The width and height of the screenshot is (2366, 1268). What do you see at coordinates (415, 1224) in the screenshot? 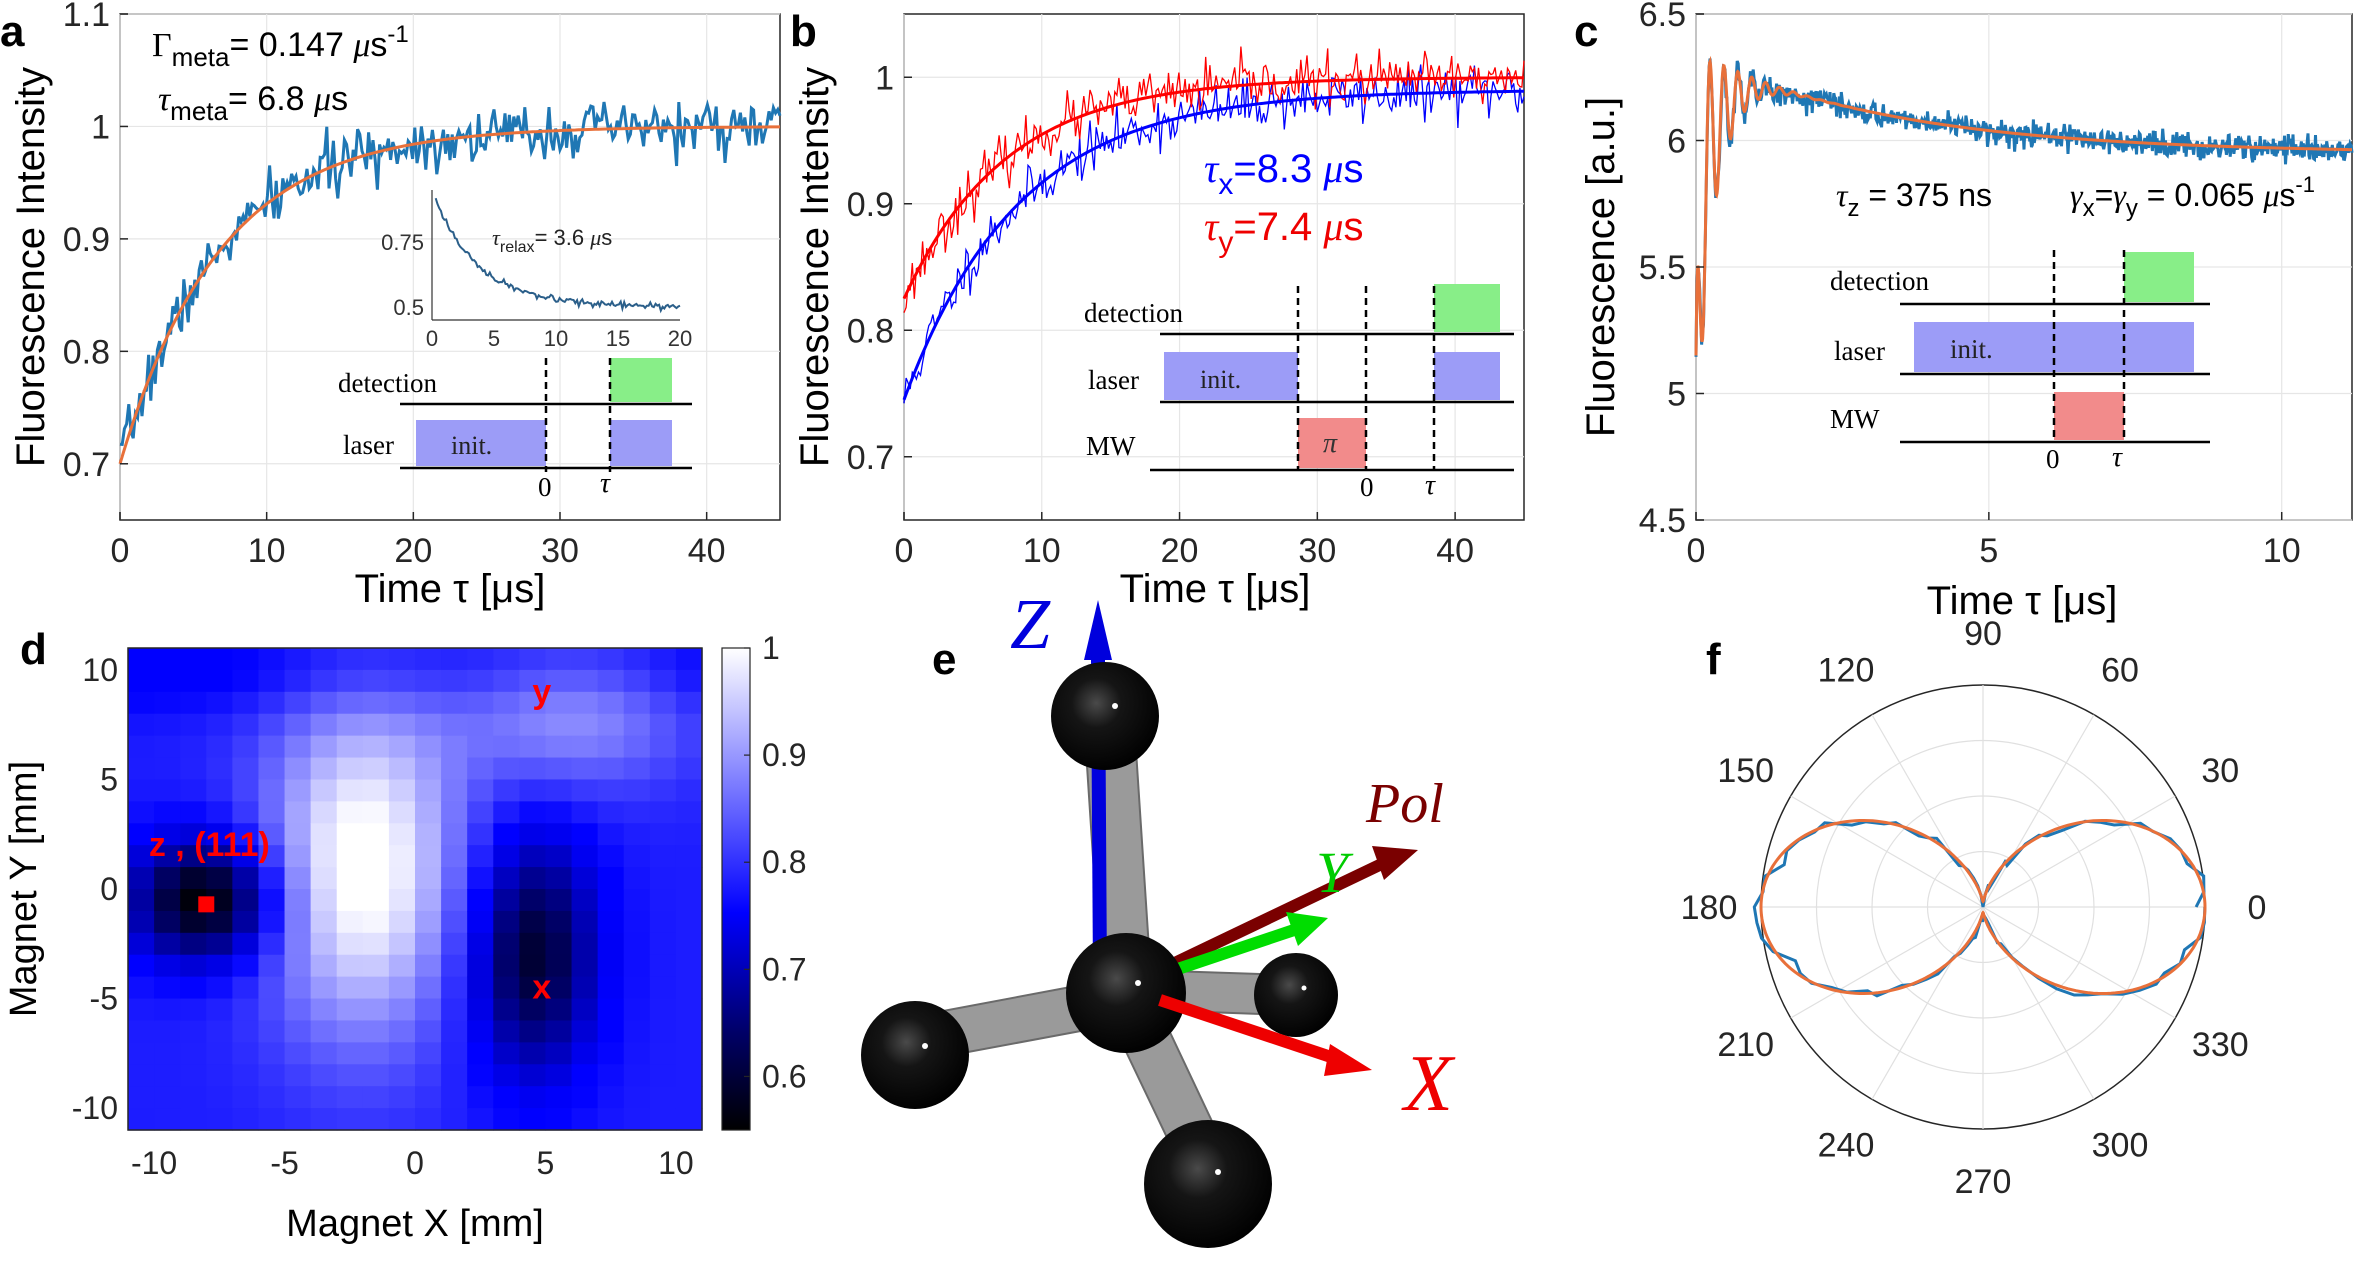
I see `x-axis-label: Magnet X [mm]` at bounding box center [415, 1224].